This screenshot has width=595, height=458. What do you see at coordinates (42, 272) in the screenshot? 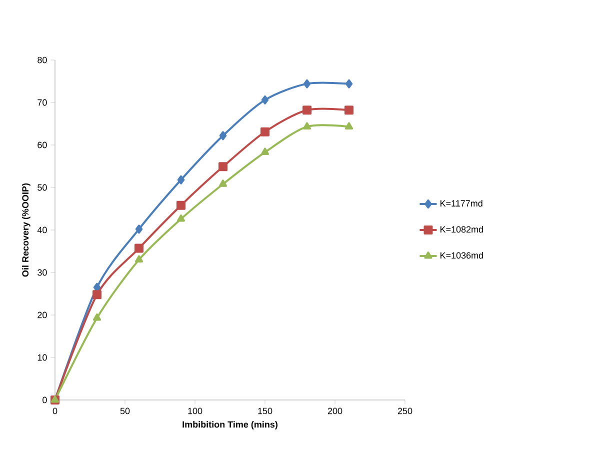
I see `y-tick-label: 30` at bounding box center [42, 272].